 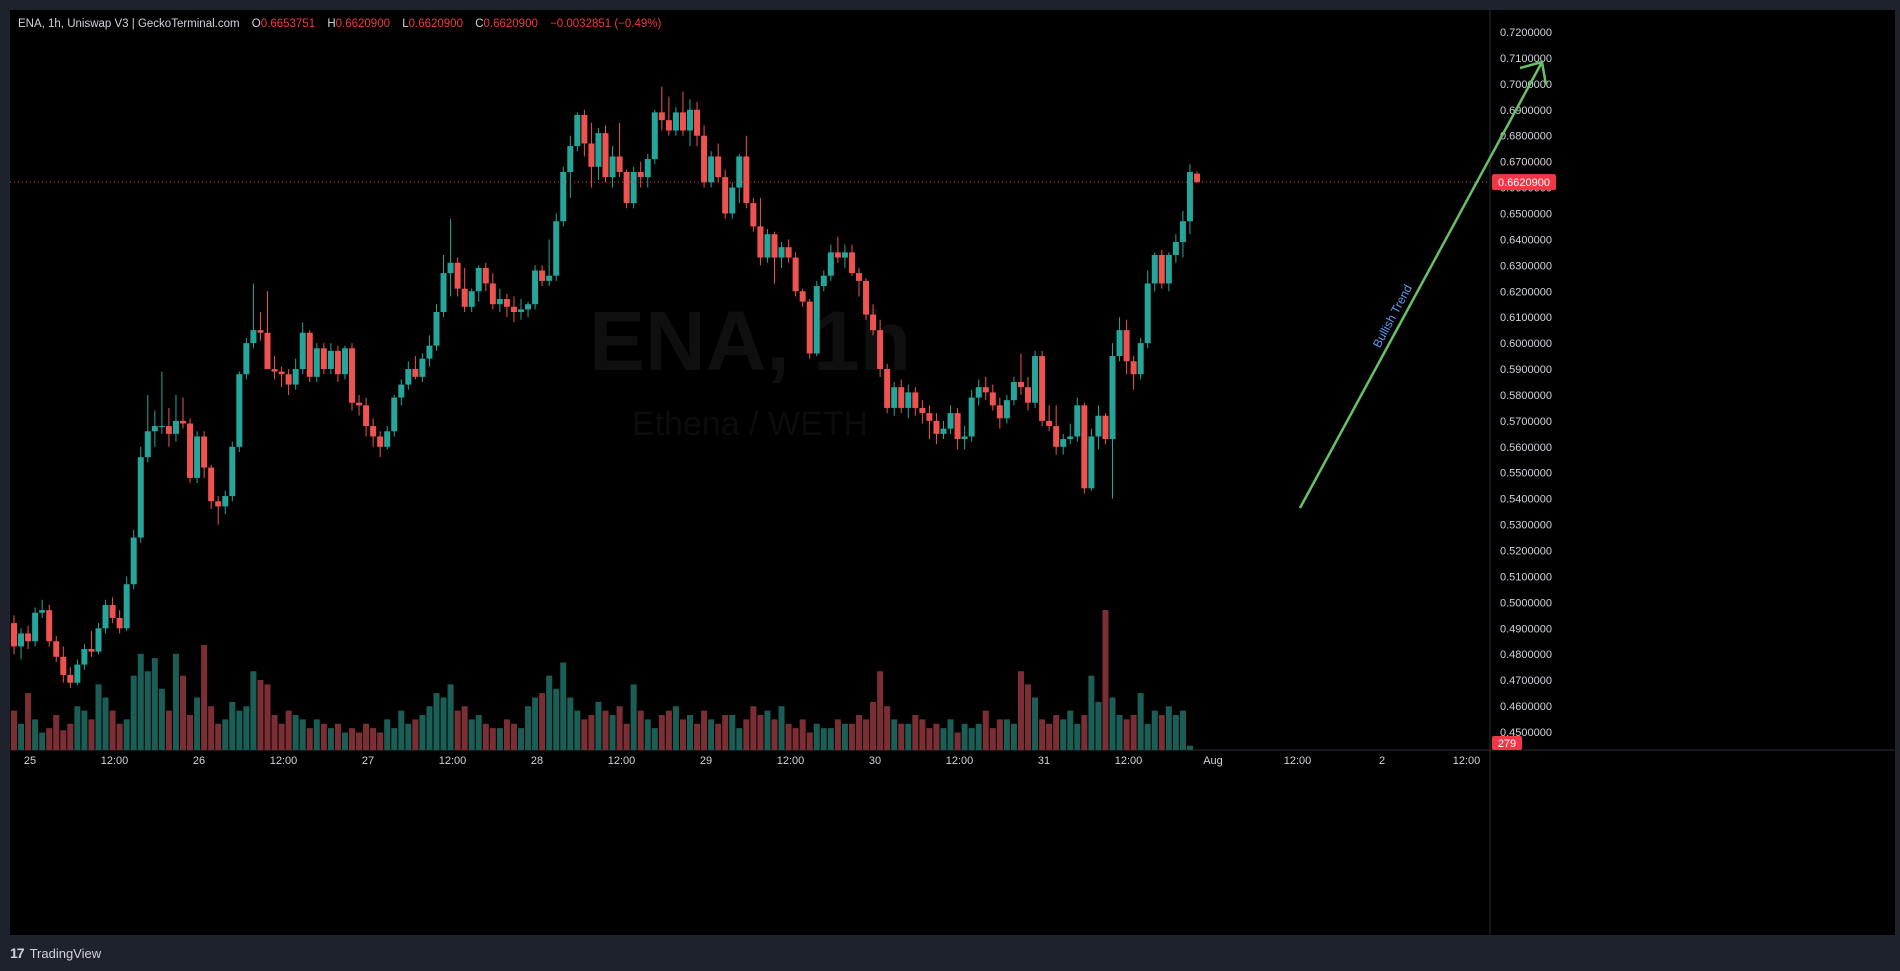 I want to click on tradingview-brand: 17 TradingView, so click(x=55, y=953).